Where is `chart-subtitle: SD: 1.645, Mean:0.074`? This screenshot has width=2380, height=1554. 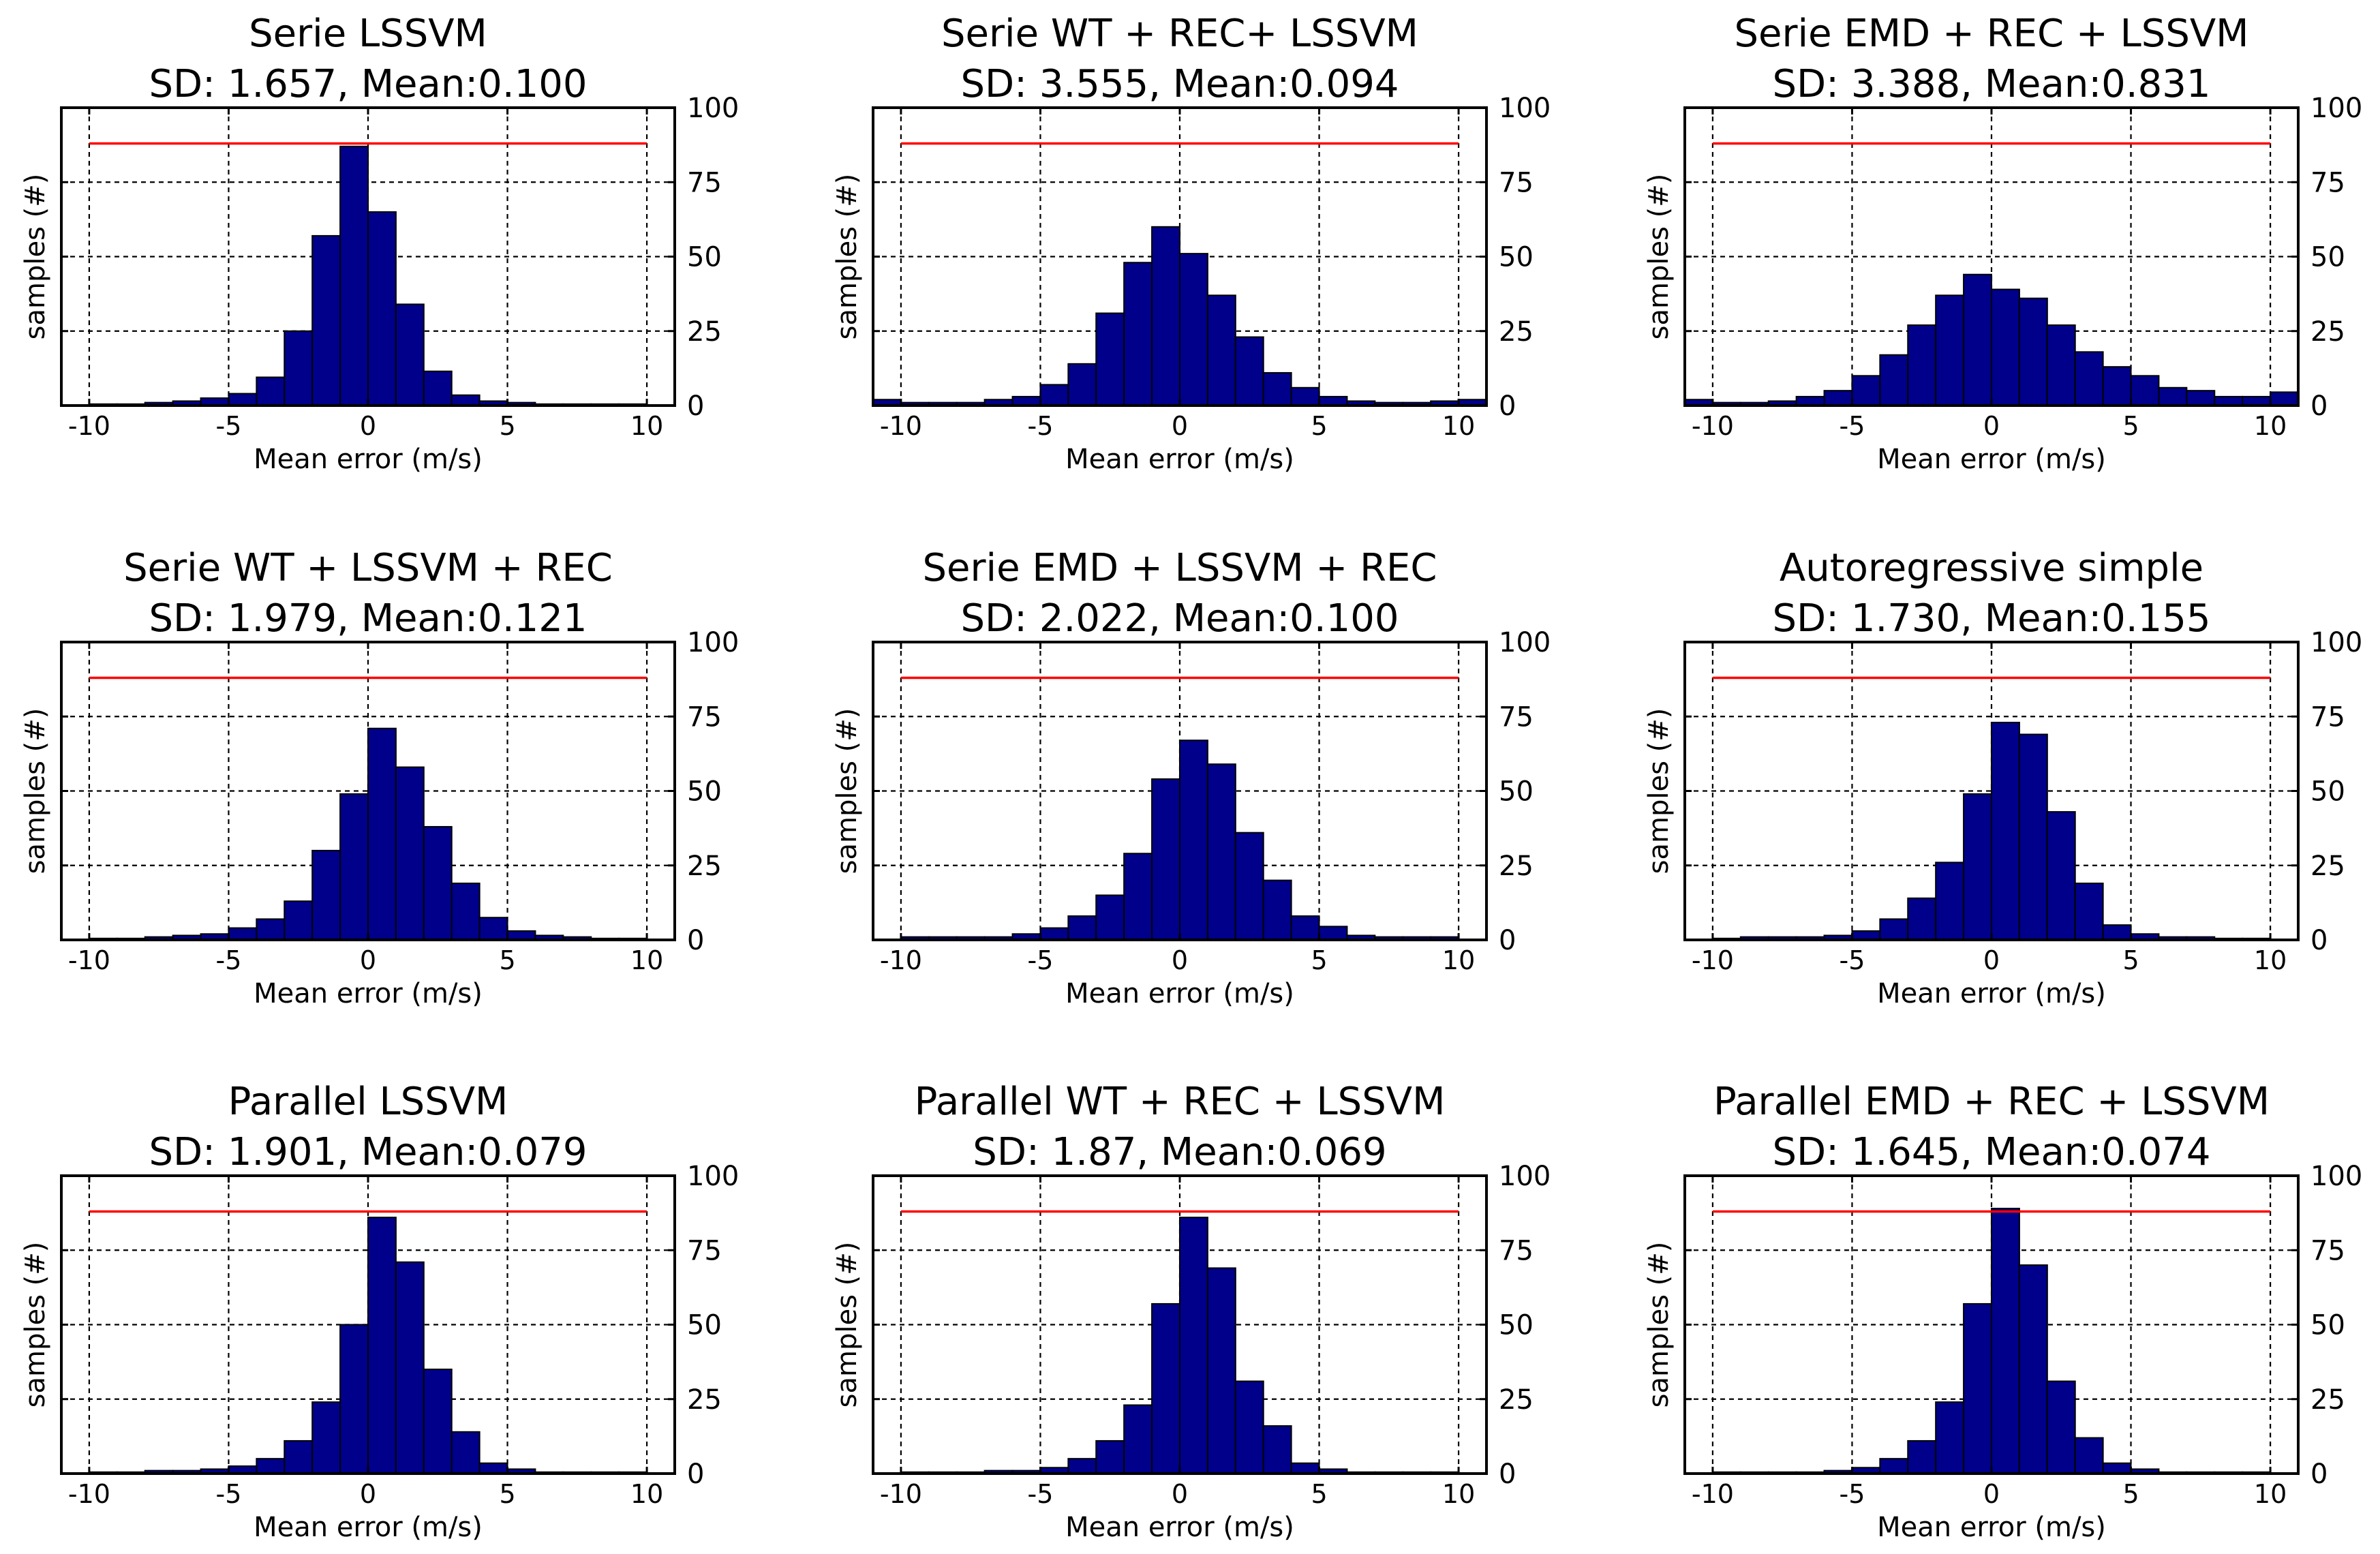 chart-subtitle: SD: 1.645, Mean:0.074 is located at coordinates (1991, 1152).